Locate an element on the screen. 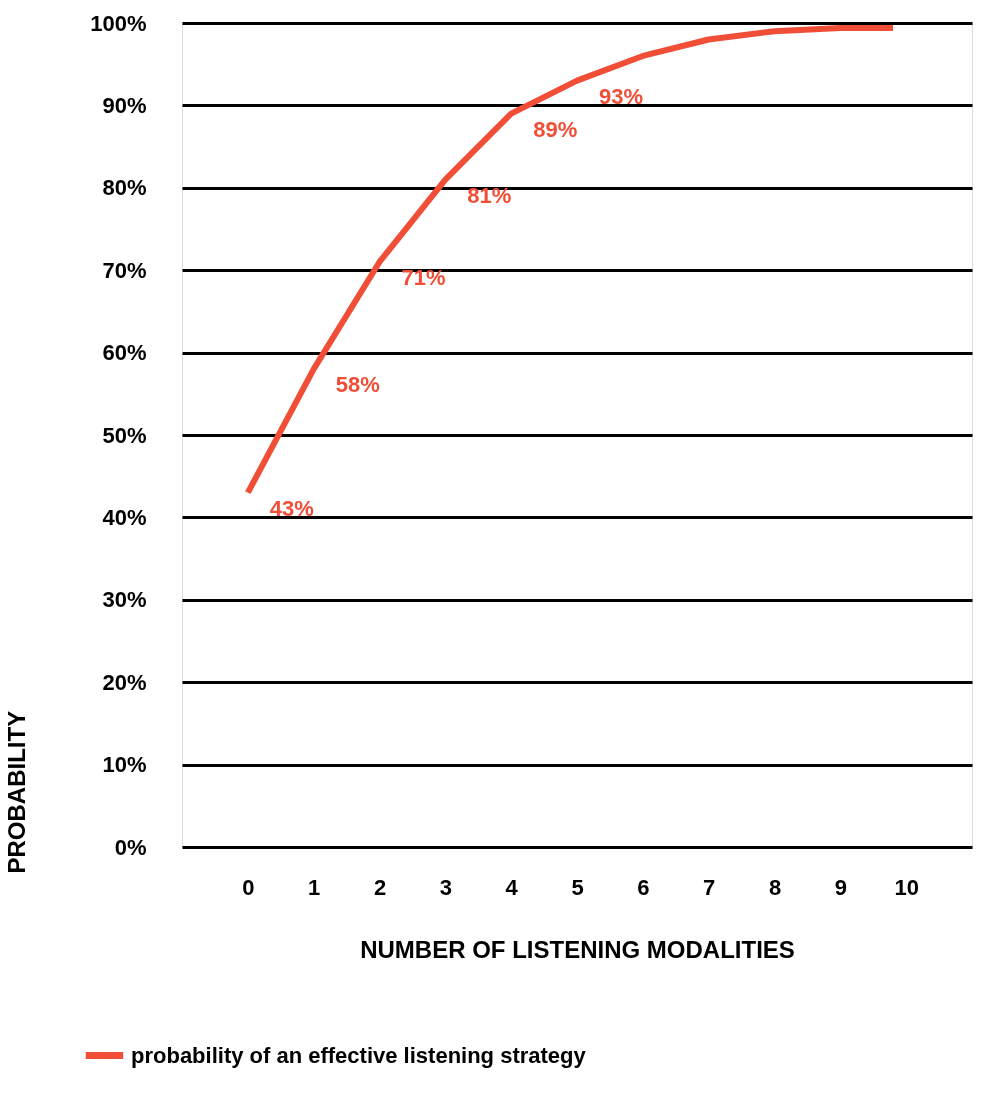 The width and height of the screenshot is (986, 1093). data-label: 81% is located at coordinates (489, 195).